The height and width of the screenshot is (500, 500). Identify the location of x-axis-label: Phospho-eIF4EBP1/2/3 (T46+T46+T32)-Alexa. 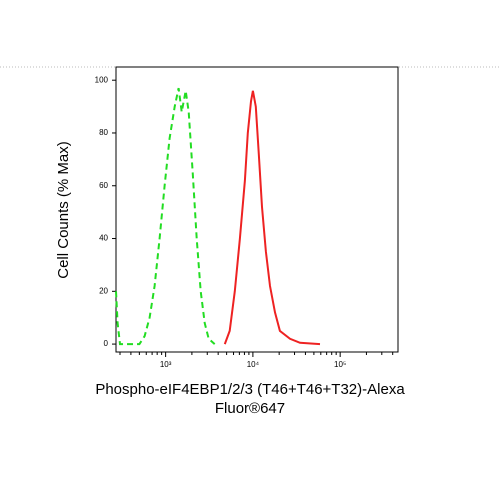
(250, 389).